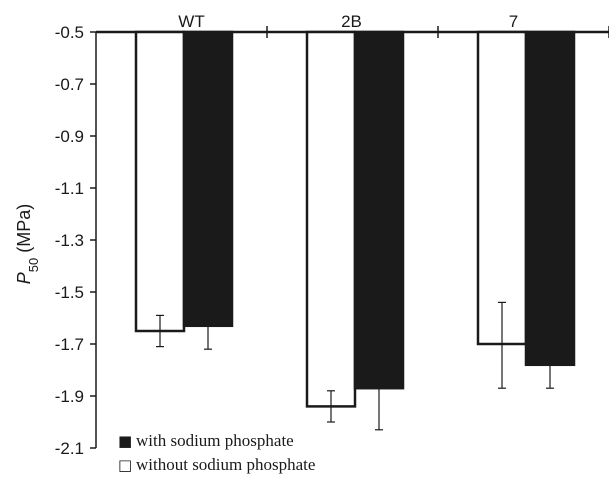 The image size is (609, 484). What do you see at coordinates (69, 240) in the screenshot?
I see `y-tick-label: -1.3` at bounding box center [69, 240].